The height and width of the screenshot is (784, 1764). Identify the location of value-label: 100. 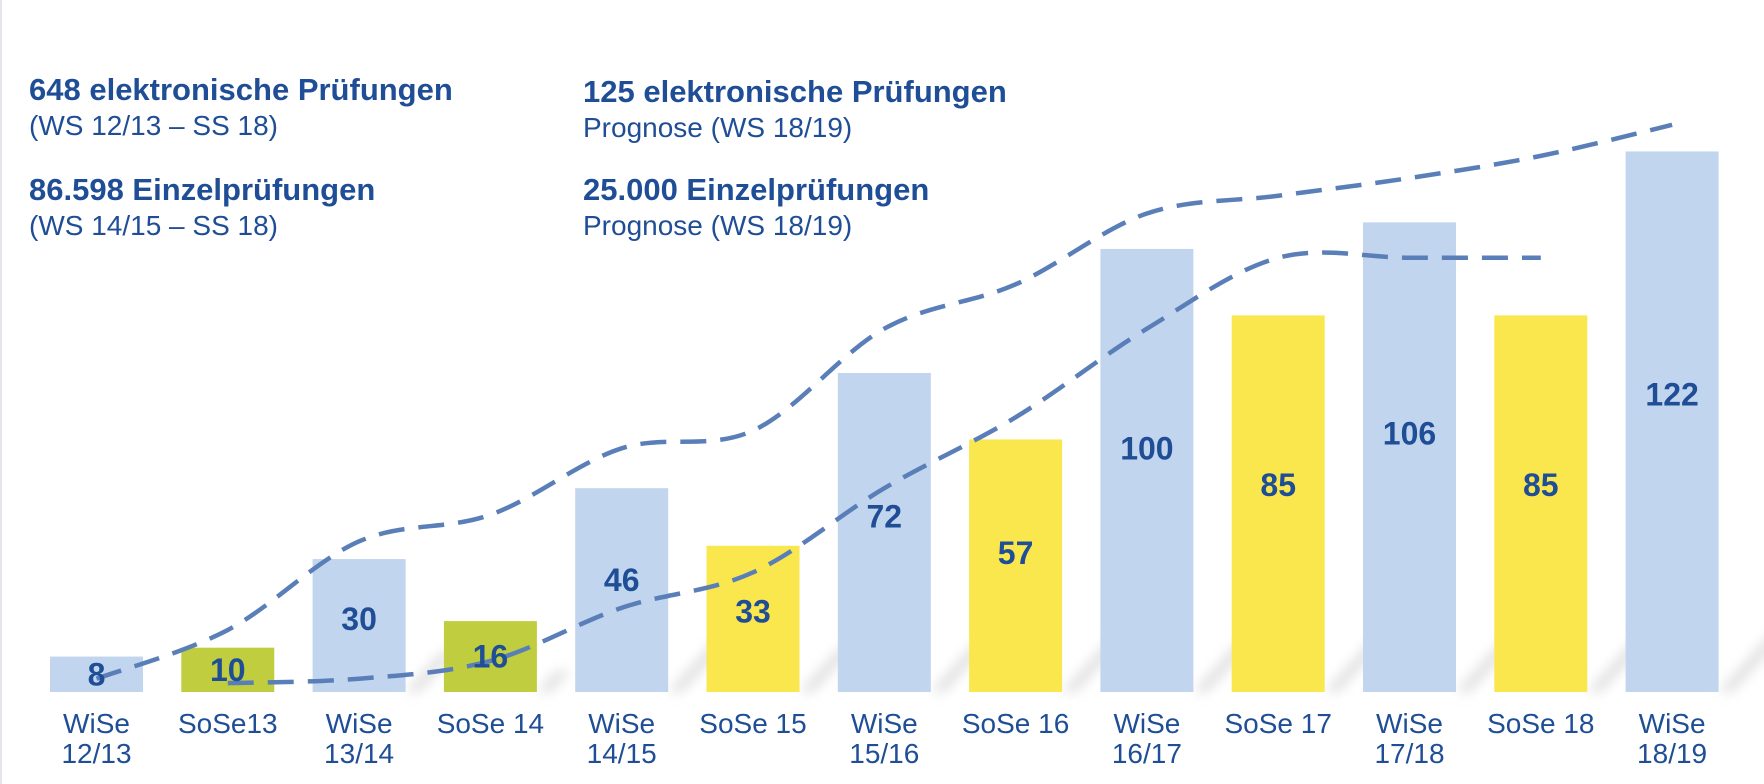
(1146, 448).